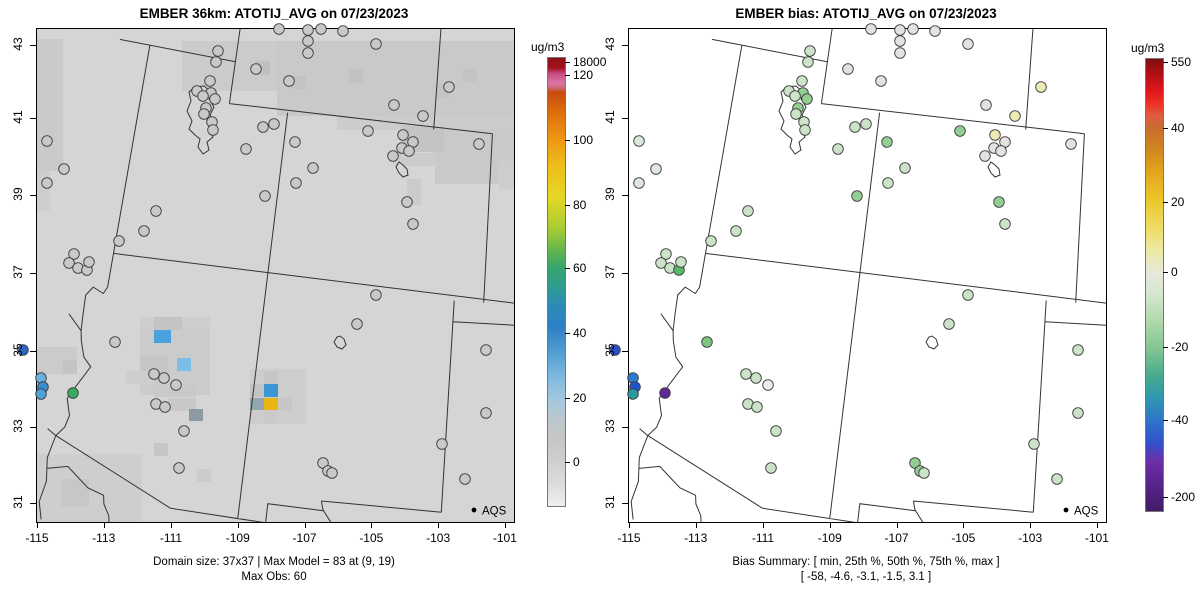 The image size is (1200, 600). I want to click on left-panel-title: EMBER 36km: ATOTIJ_AVG on 07/23/2023, so click(274, 13).